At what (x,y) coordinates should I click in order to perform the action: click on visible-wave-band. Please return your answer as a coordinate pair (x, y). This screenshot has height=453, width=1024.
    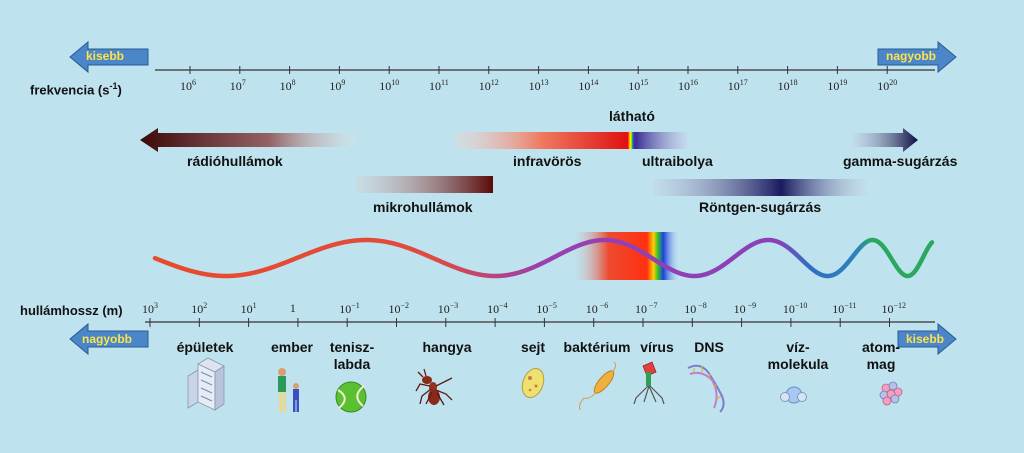
    Looking at the image, I should click on (625, 256).